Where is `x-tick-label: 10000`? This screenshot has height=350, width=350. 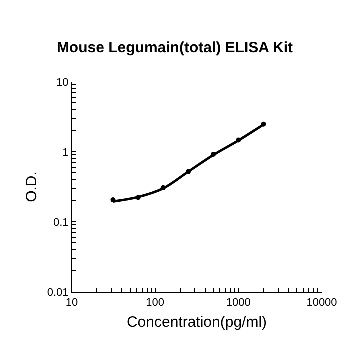 x-tick-label: 10000 is located at coordinates (322, 303).